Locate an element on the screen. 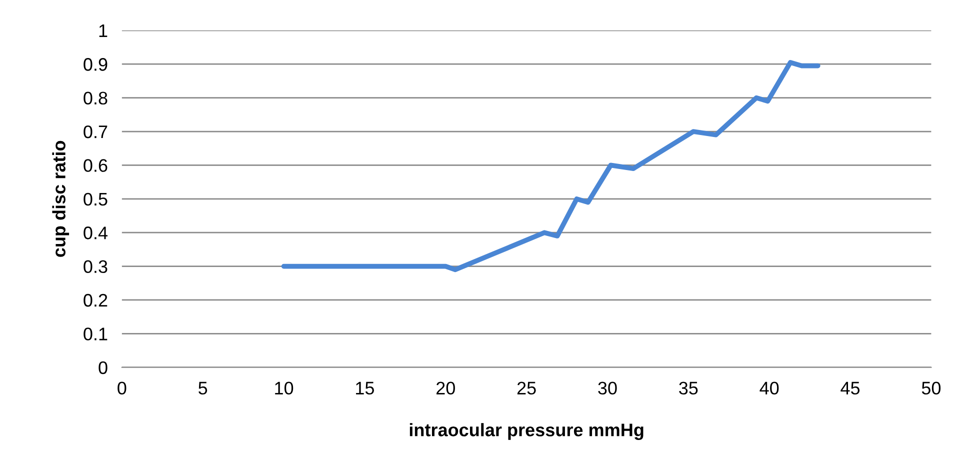 This screenshot has height=468, width=960. x-tick-label: 10 is located at coordinates (284, 388).